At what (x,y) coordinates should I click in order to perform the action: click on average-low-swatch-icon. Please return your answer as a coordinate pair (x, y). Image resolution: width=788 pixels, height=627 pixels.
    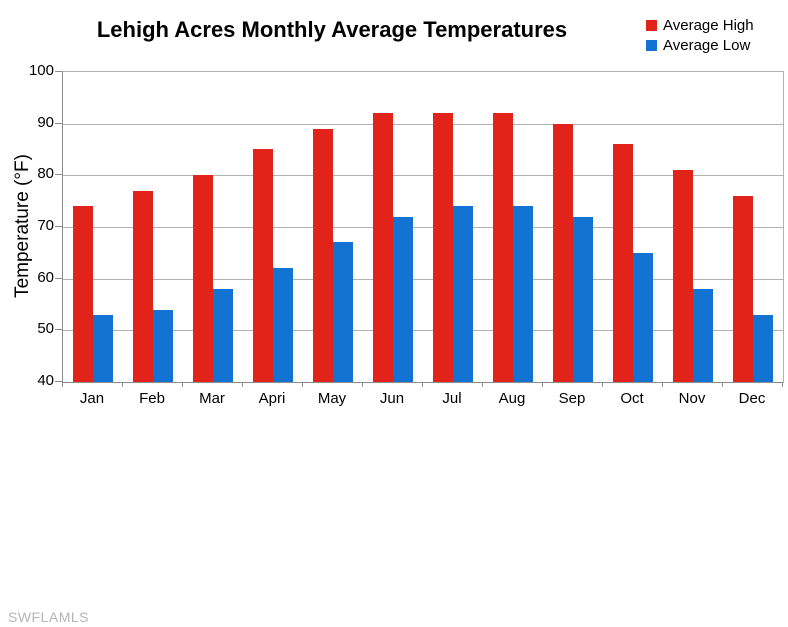
    Looking at the image, I should click on (651, 45).